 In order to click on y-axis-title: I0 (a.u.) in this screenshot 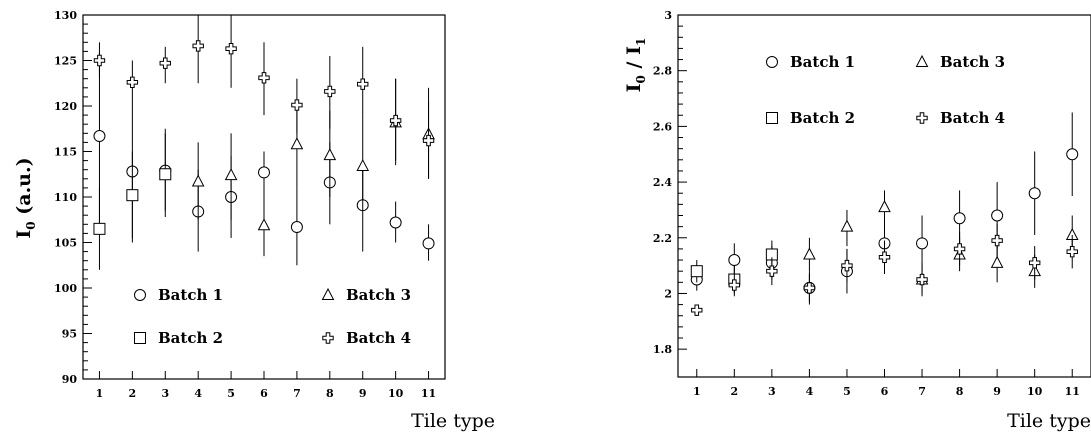, I will do `click(25, 197)`.